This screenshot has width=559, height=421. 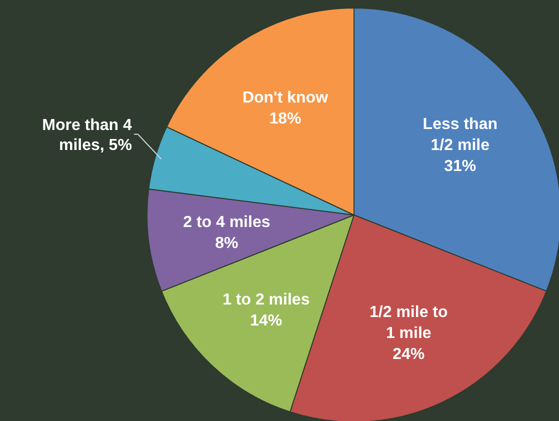 I want to click on data-label: 24%, so click(x=408, y=355).